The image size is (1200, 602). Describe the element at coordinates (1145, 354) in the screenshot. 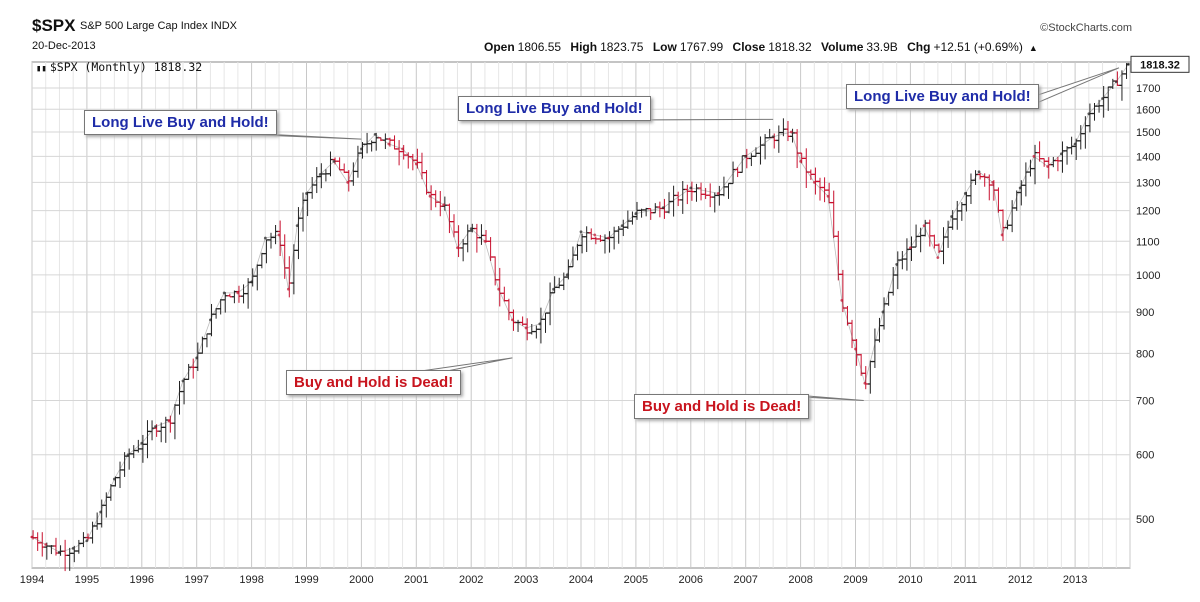

I see `y-tick-label: 800` at that location.